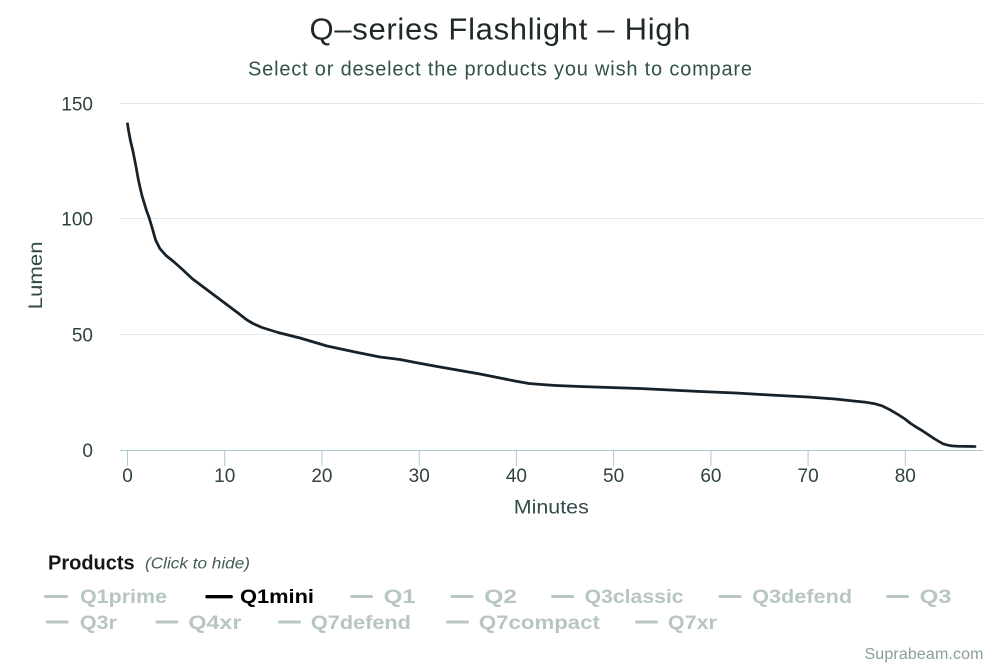 Image resolution: width=1000 pixels, height=667 pixels. Describe the element at coordinates (516, 476) in the screenshot. I see `svg-text: 40` at that location.